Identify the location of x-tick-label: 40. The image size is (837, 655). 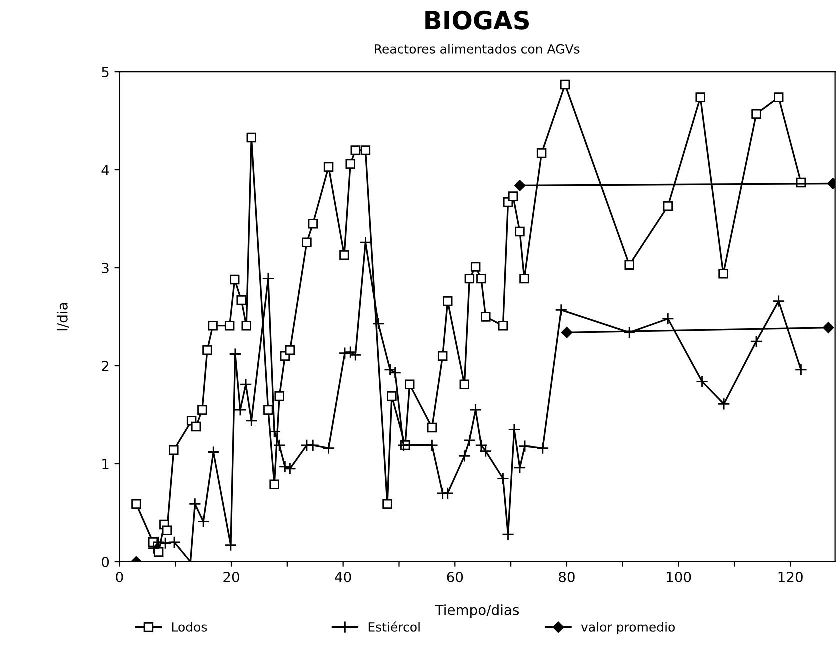
(343, 577).